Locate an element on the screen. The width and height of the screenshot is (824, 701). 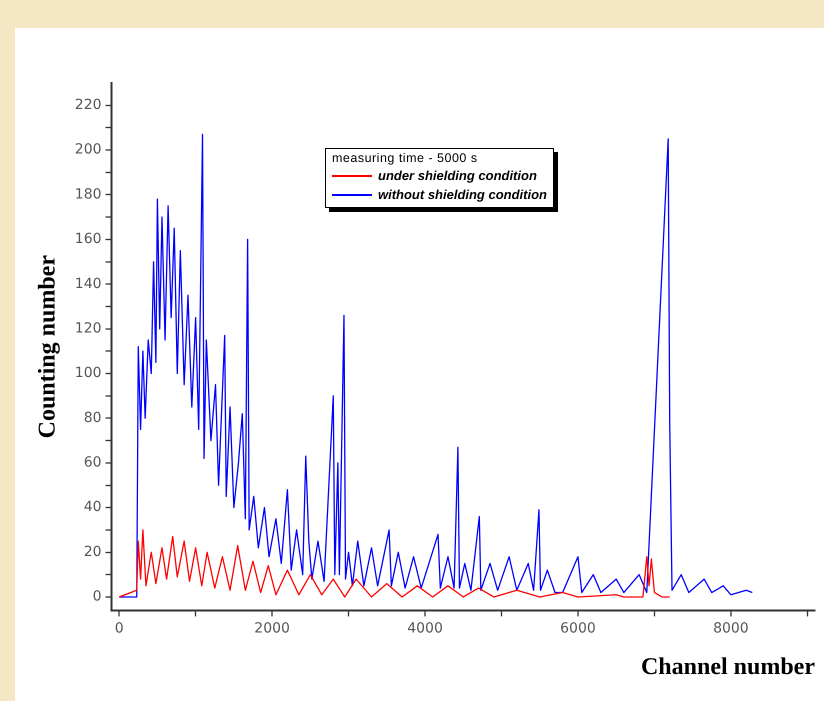
x-tick-label: 8000 is located at coordinates (731, 628).